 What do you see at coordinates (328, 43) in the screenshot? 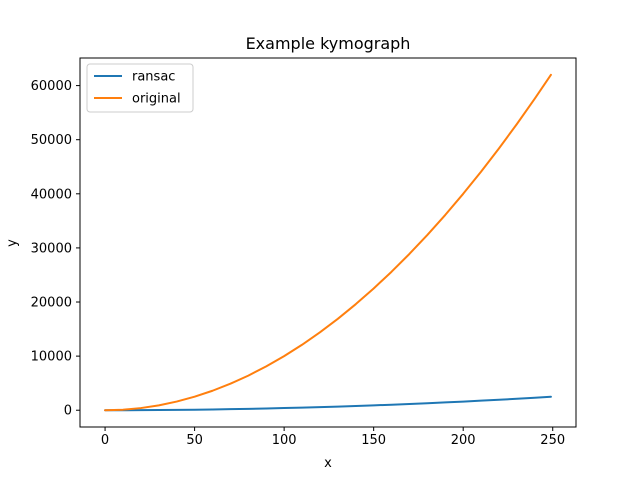
I see `chart-title: Example kymograph` at bounding box center [328, 43].